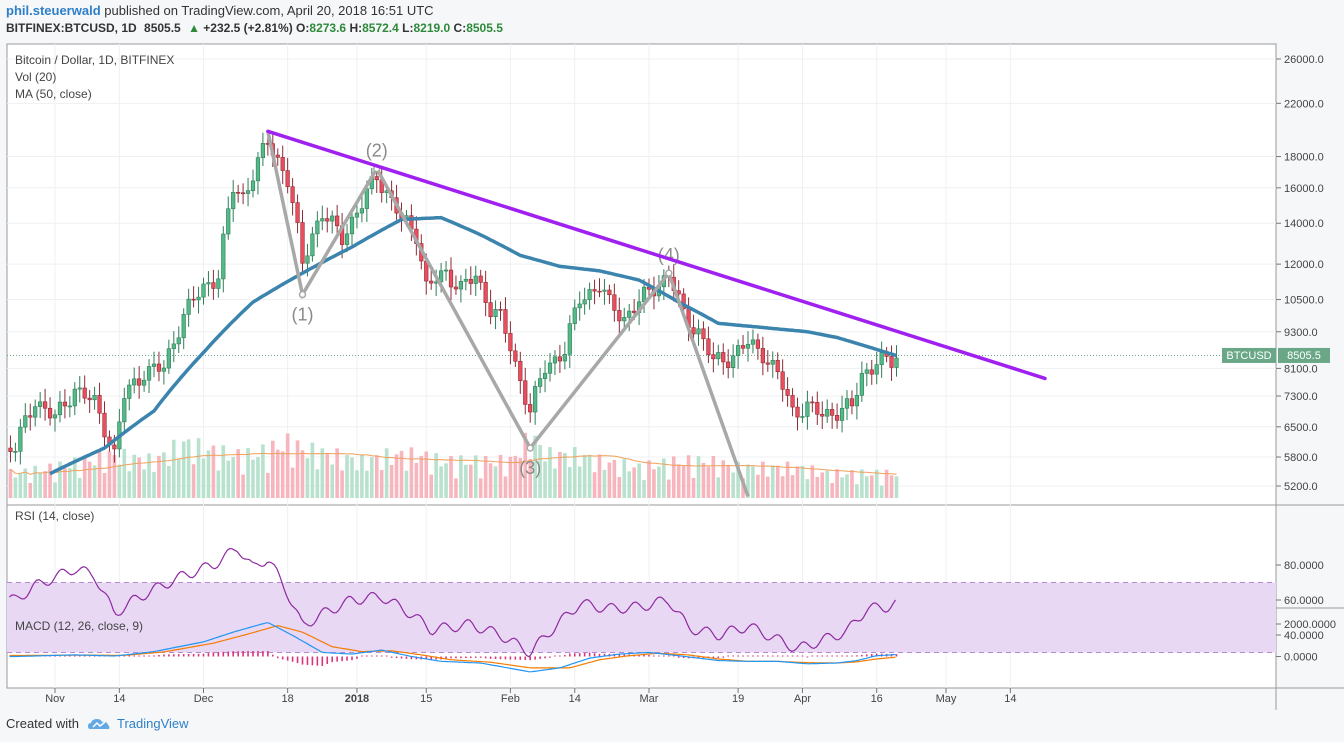  Describe the element at coordinates (530, 448) in the screenshot. I see `zigzag-point` at that location.